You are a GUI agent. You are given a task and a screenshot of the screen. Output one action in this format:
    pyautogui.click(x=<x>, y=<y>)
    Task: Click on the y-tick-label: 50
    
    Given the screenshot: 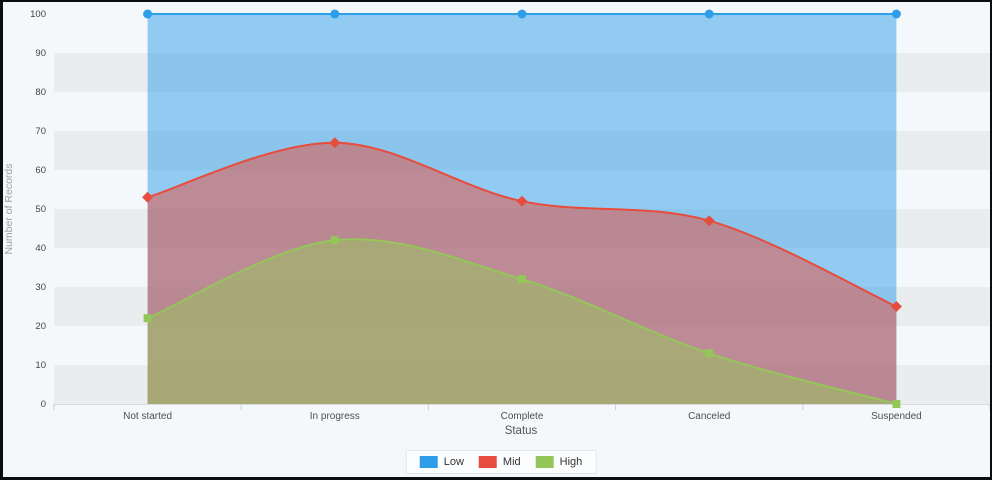 What is the action you would take?
    pyautogui.click(x=40, y=209)
    